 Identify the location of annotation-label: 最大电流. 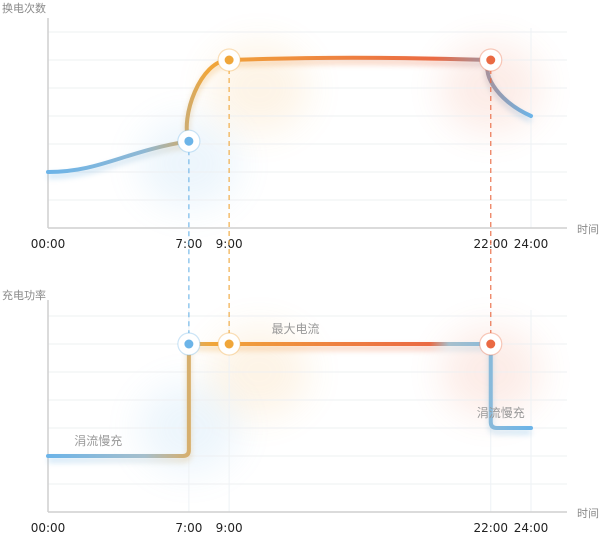
(296, 329).